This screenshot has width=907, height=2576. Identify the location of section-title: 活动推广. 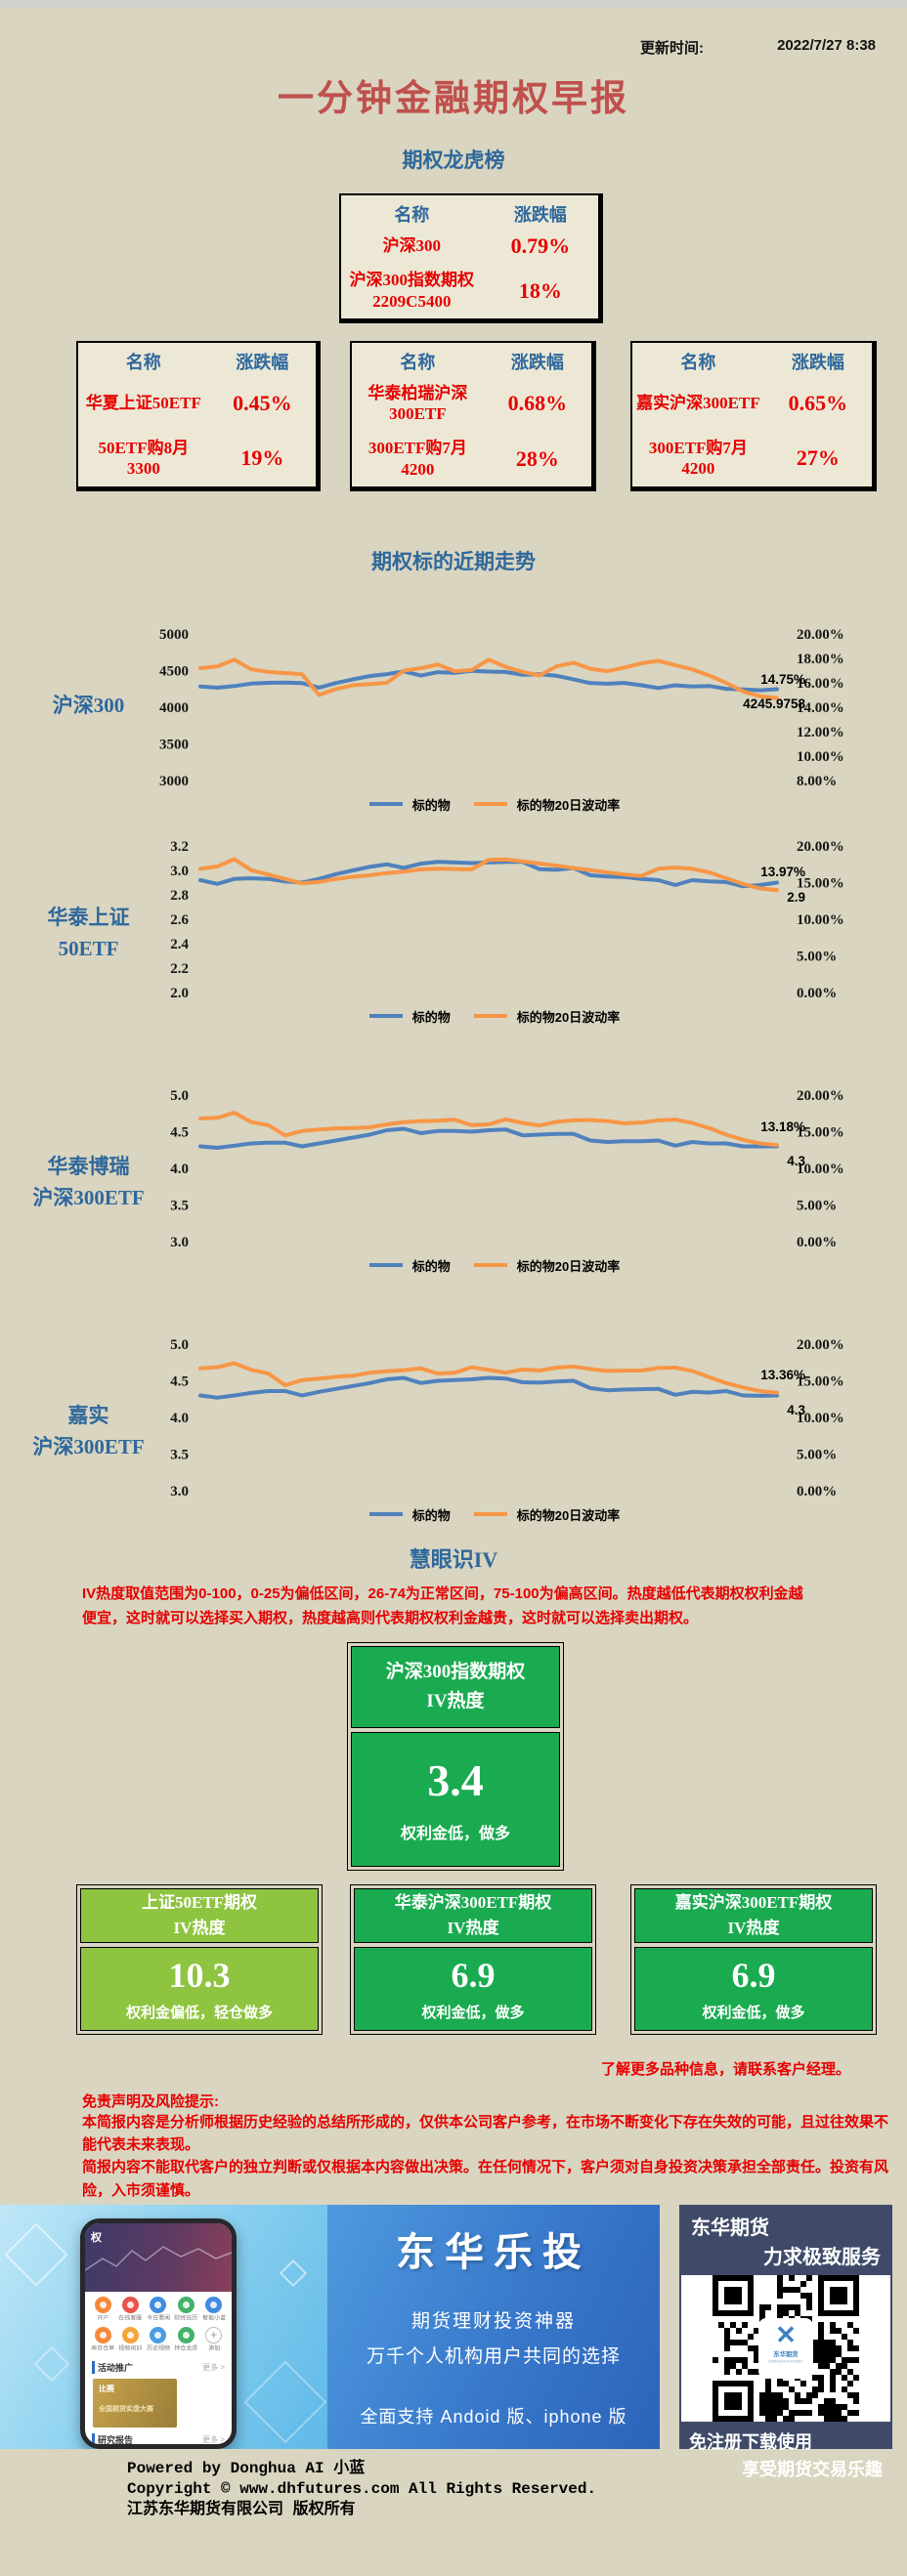
(112, 2367).